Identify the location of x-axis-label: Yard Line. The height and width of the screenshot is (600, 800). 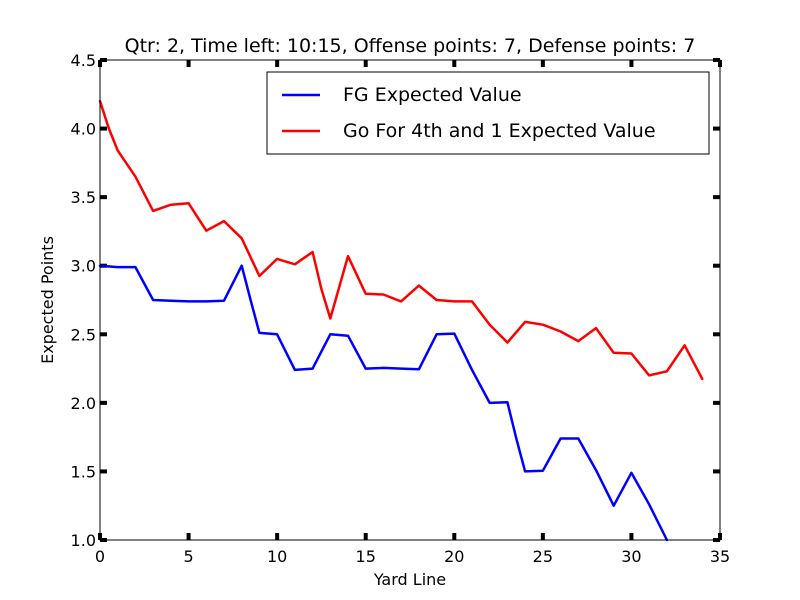
(409, 579).